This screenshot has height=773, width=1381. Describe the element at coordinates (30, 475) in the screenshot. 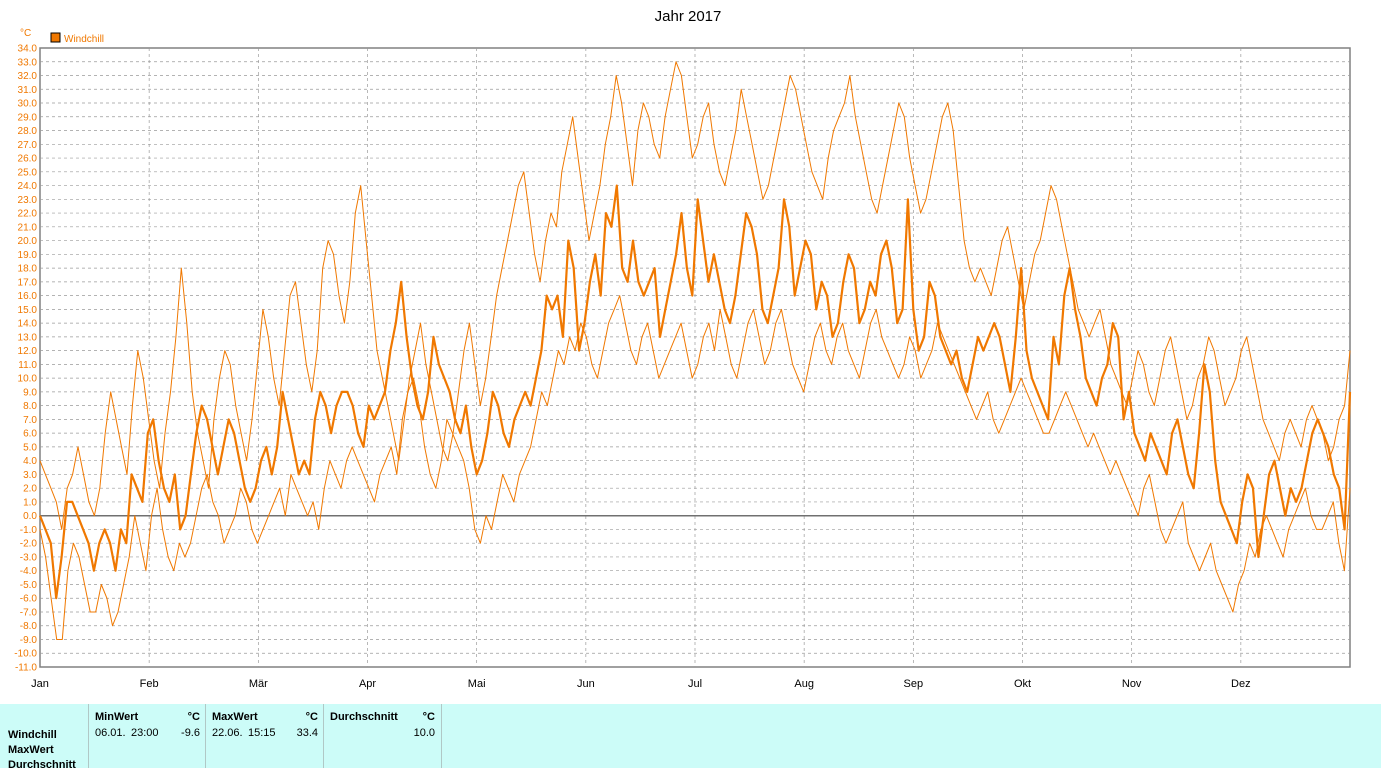

I see `y-tick-label: 3.0` at that location.